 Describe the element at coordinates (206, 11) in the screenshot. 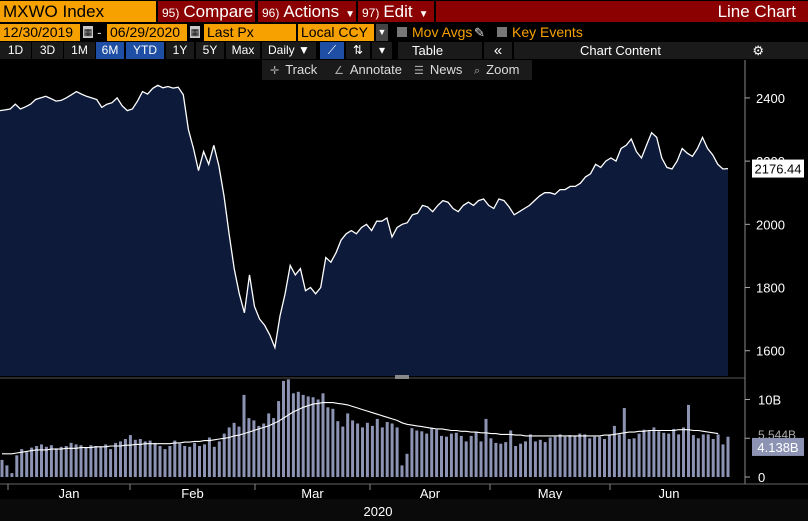

I see `compare-button: 95) Compare` at that location.